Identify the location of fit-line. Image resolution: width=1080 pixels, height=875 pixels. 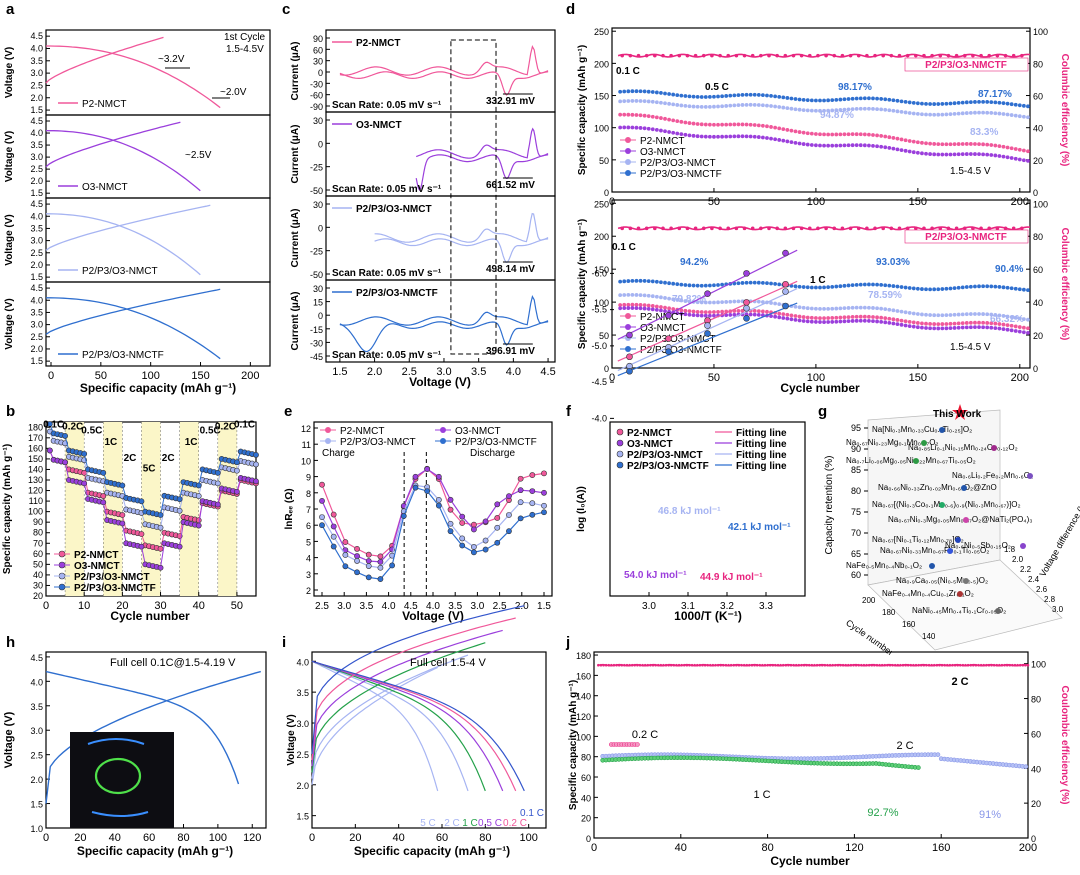
(707, 339).